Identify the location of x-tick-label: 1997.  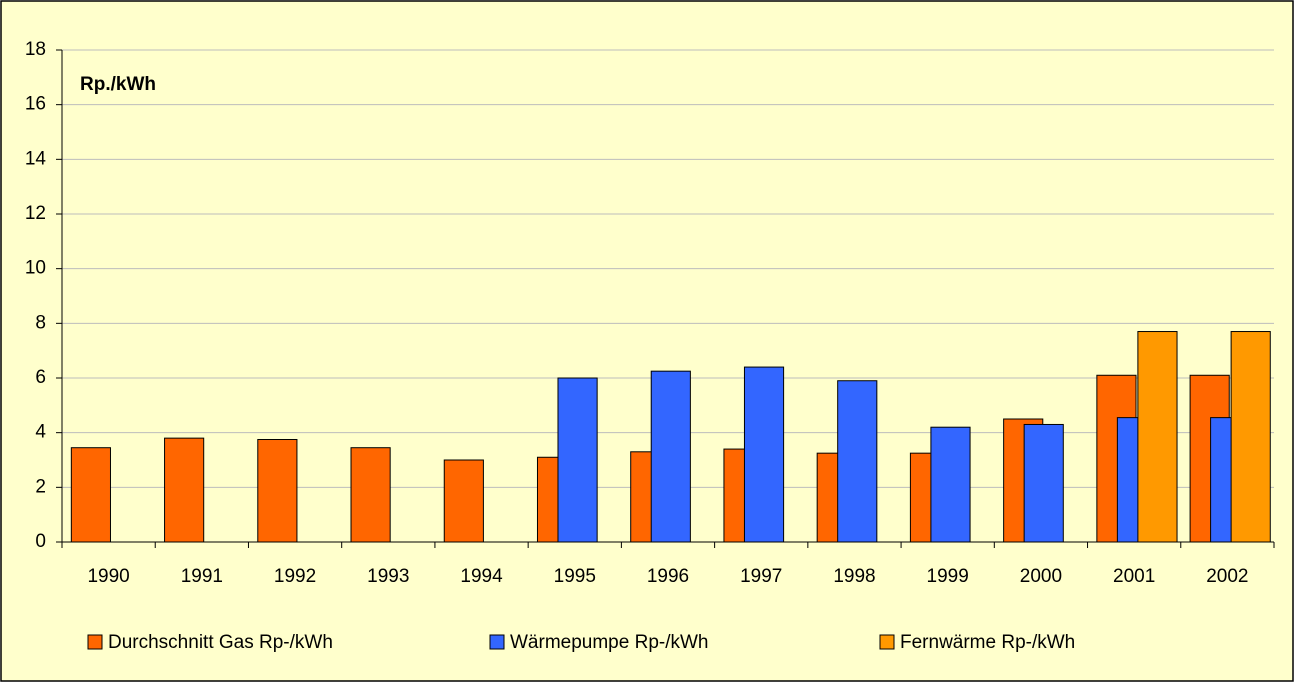
(761, 576).